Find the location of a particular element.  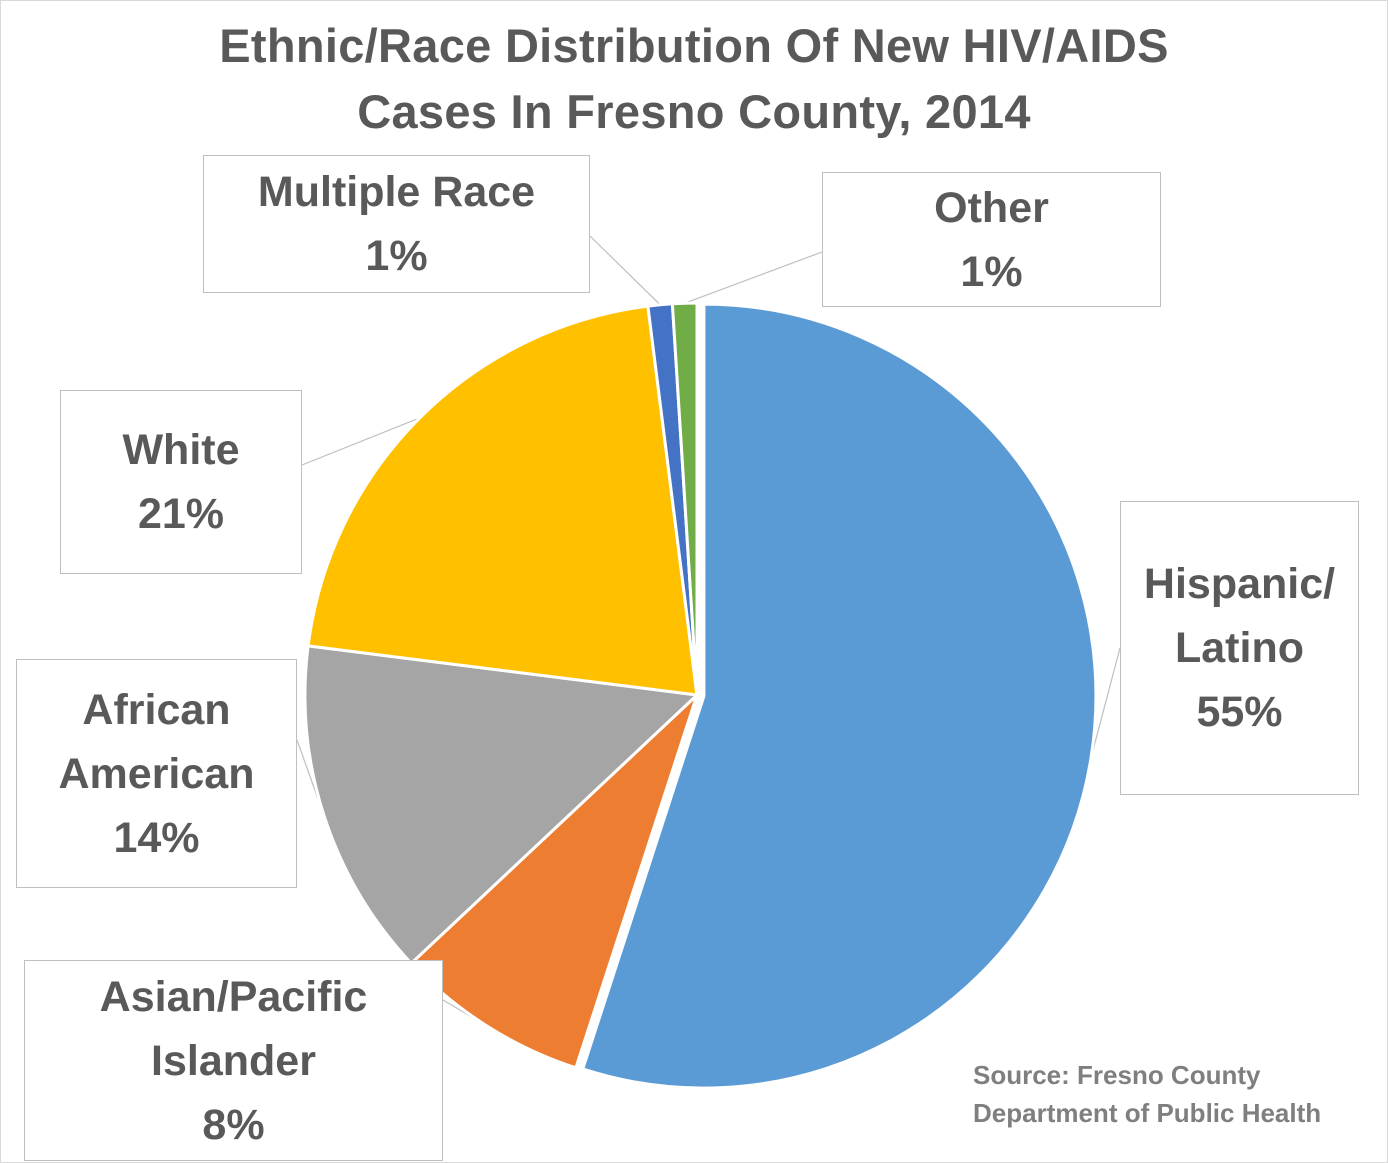

label-asian-pct: 8% is located at coordinates (233, 1124).